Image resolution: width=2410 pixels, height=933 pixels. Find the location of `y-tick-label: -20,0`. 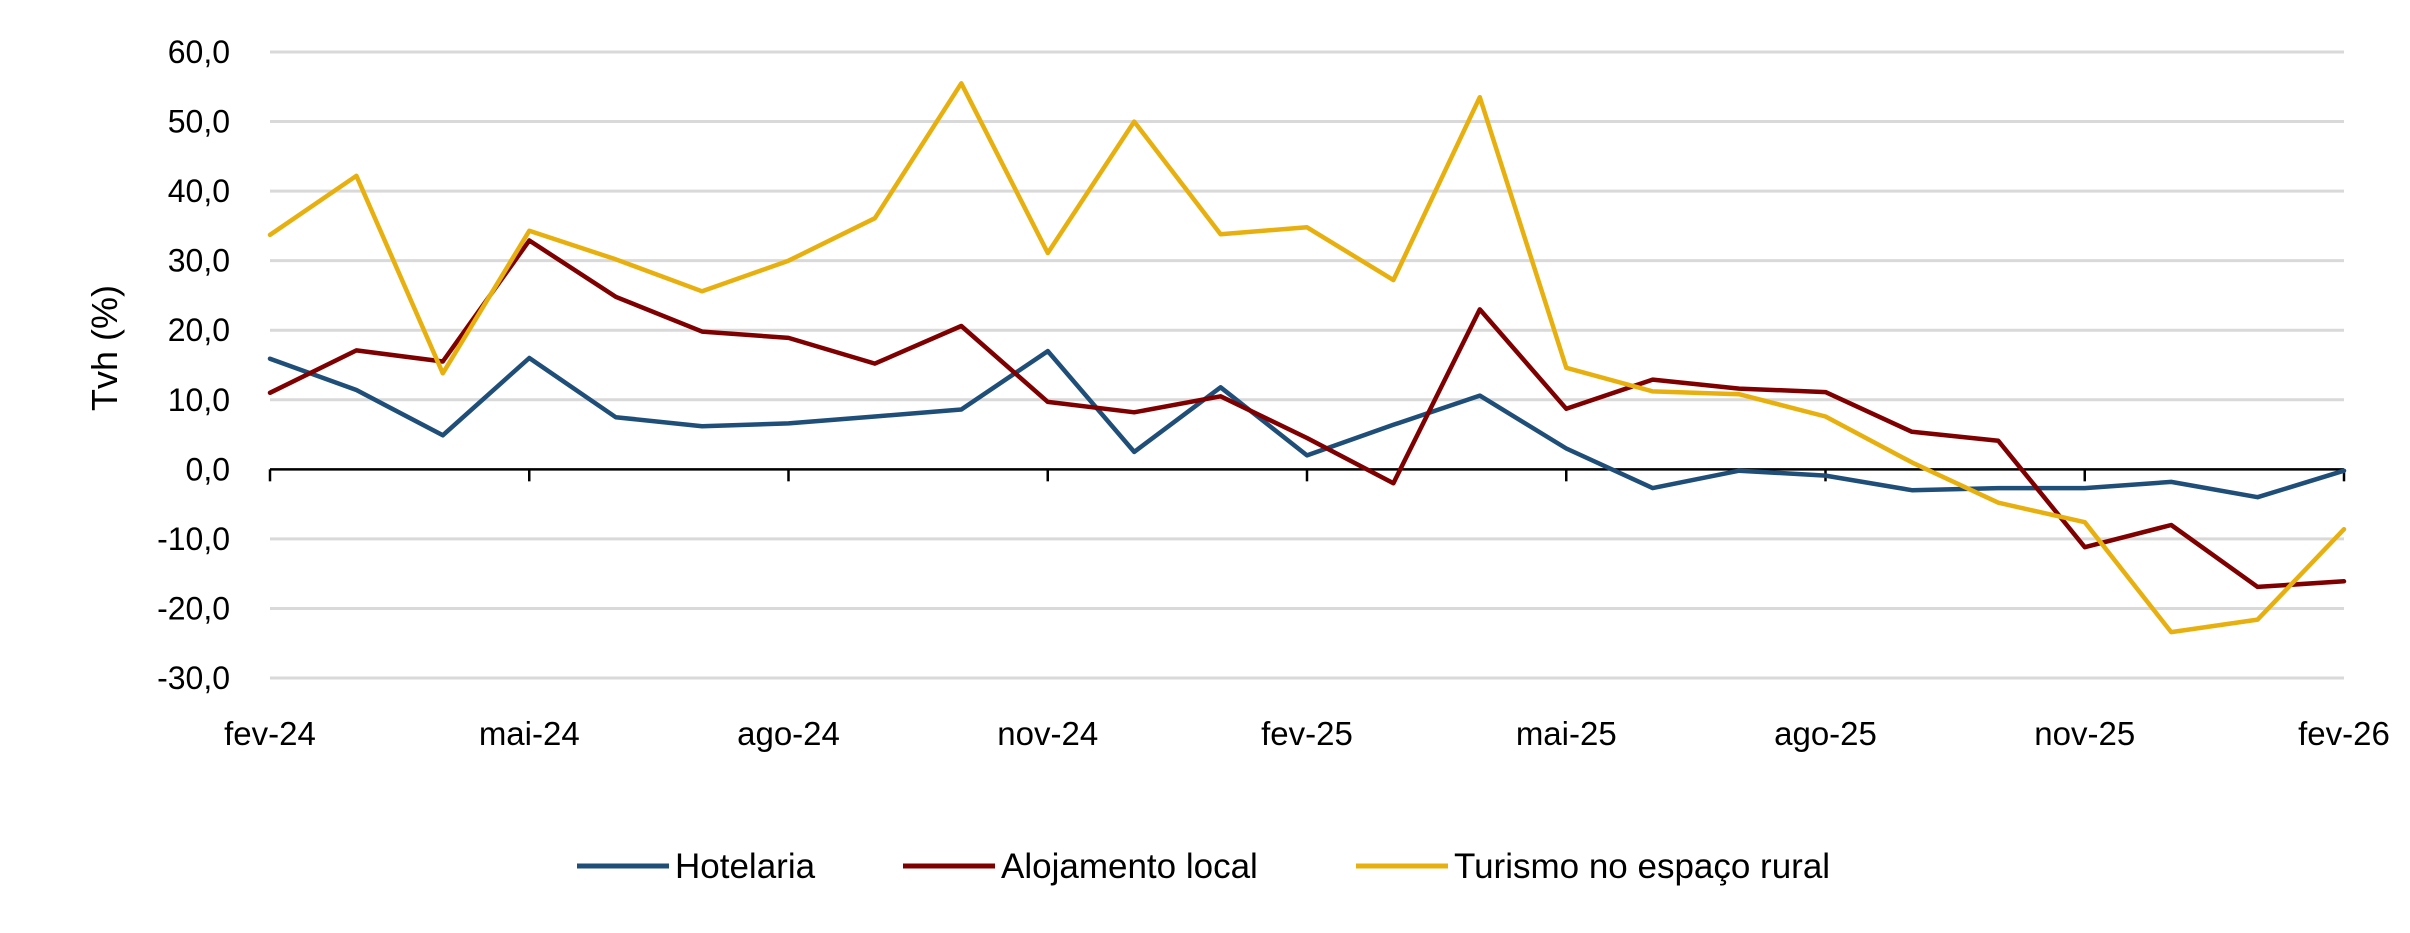

y-tick-label: -20,0 is located at coordinates (193, 608).